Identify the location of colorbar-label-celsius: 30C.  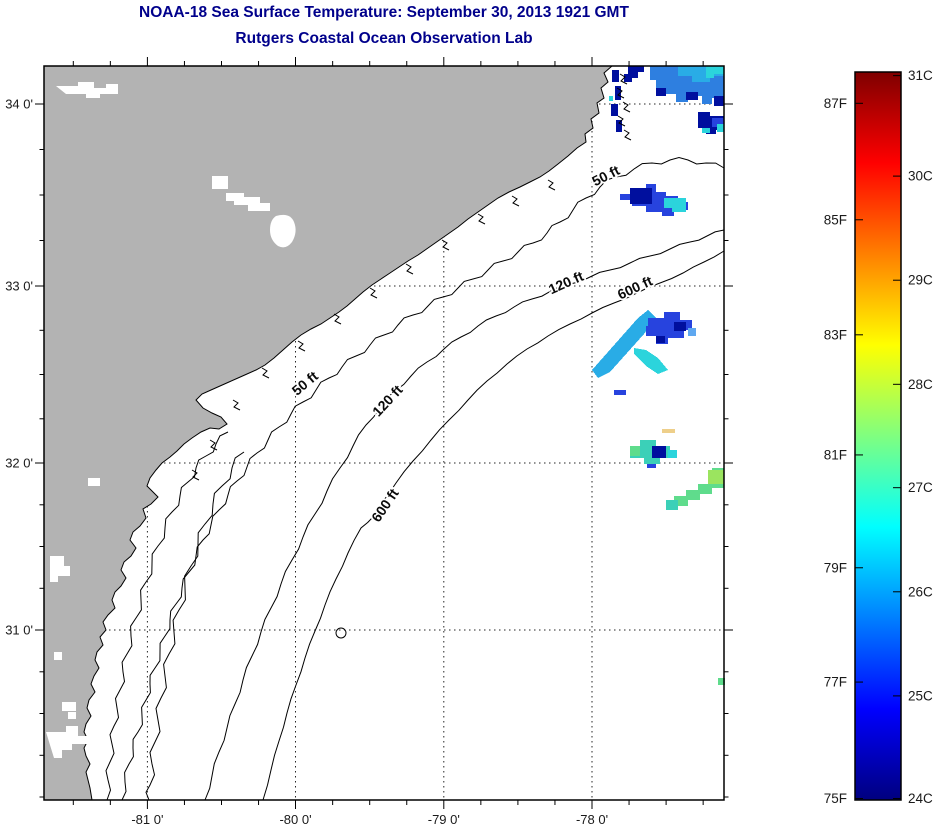
(920, 176).